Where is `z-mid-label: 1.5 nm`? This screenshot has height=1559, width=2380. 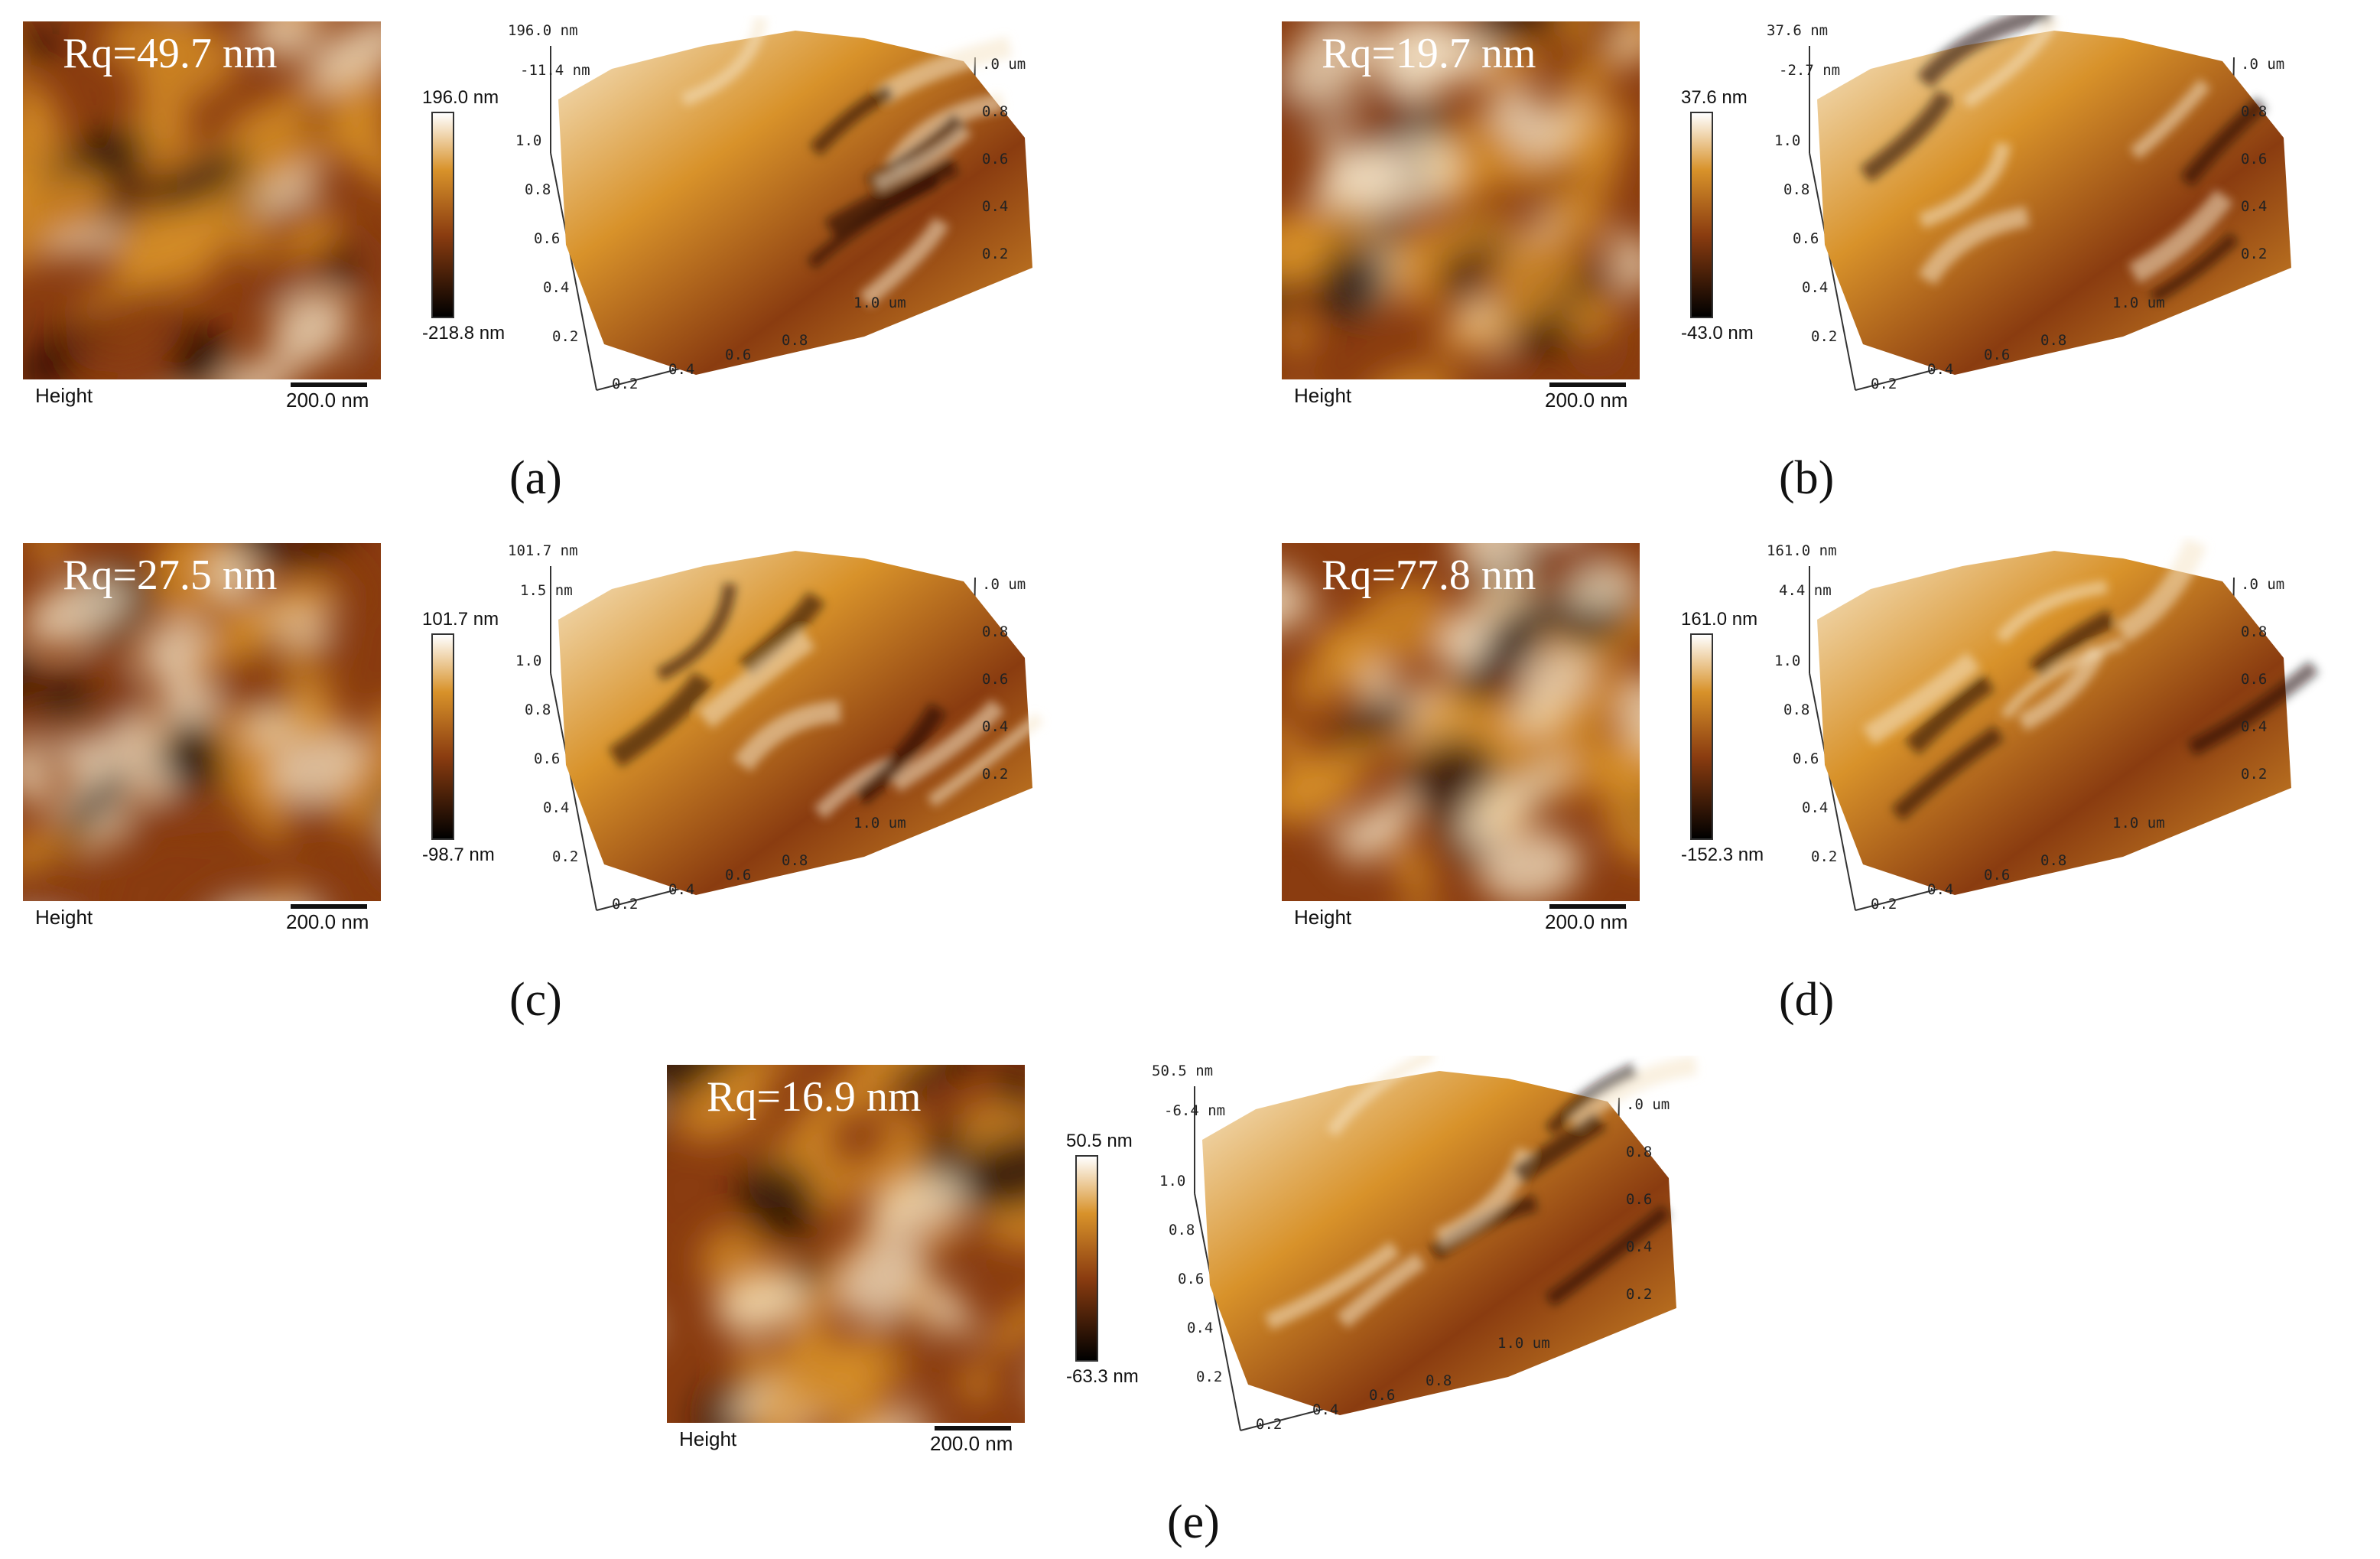 z-mid-label: 1.5 nm is located at coordinates (546, 590).